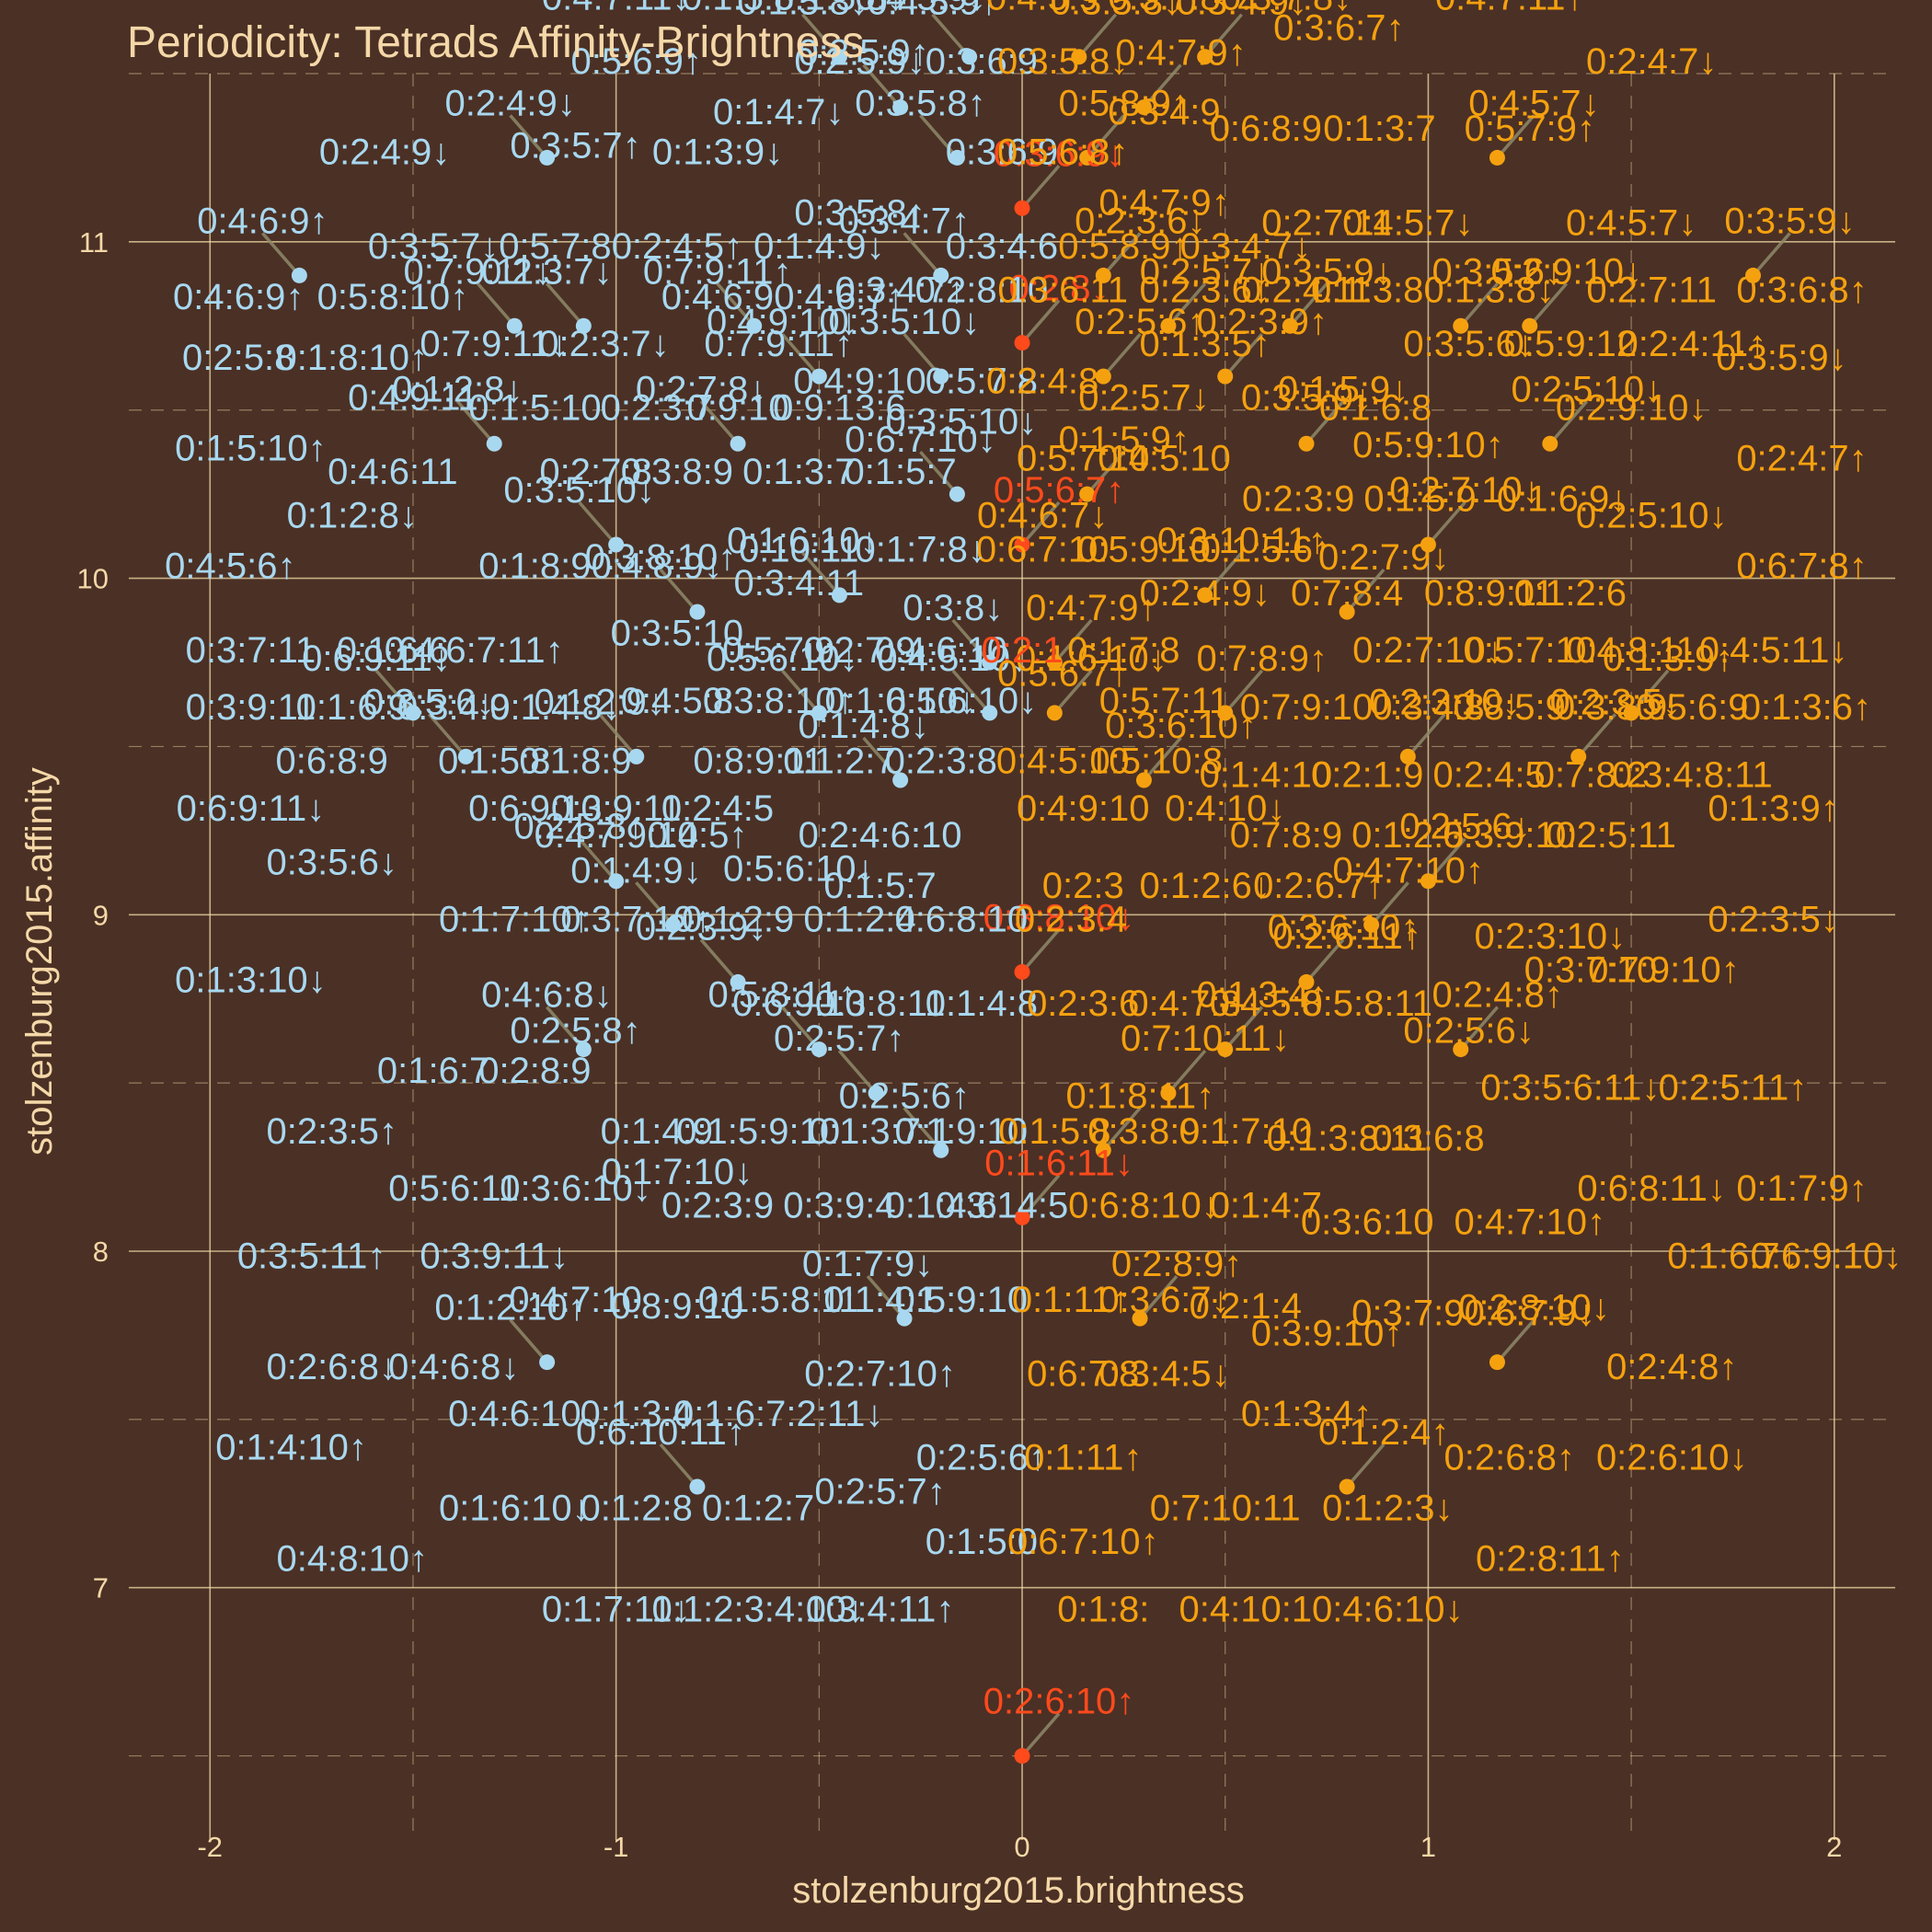 The image size is (1932, 1932). Describe the element at coordinates (1530, 1313) in the screenshot. I see `tetrad-label: 0:6:7:9↓` at that location.